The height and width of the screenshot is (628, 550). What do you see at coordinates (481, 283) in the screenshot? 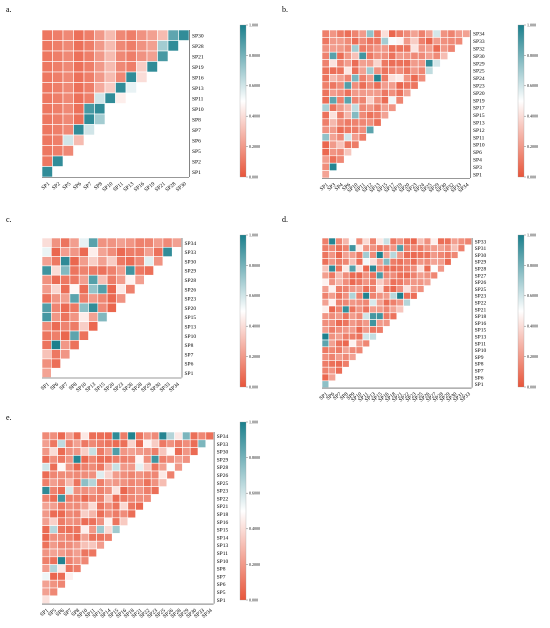
I see `y-tick-label: SP26` at bounding box center [481, 283].